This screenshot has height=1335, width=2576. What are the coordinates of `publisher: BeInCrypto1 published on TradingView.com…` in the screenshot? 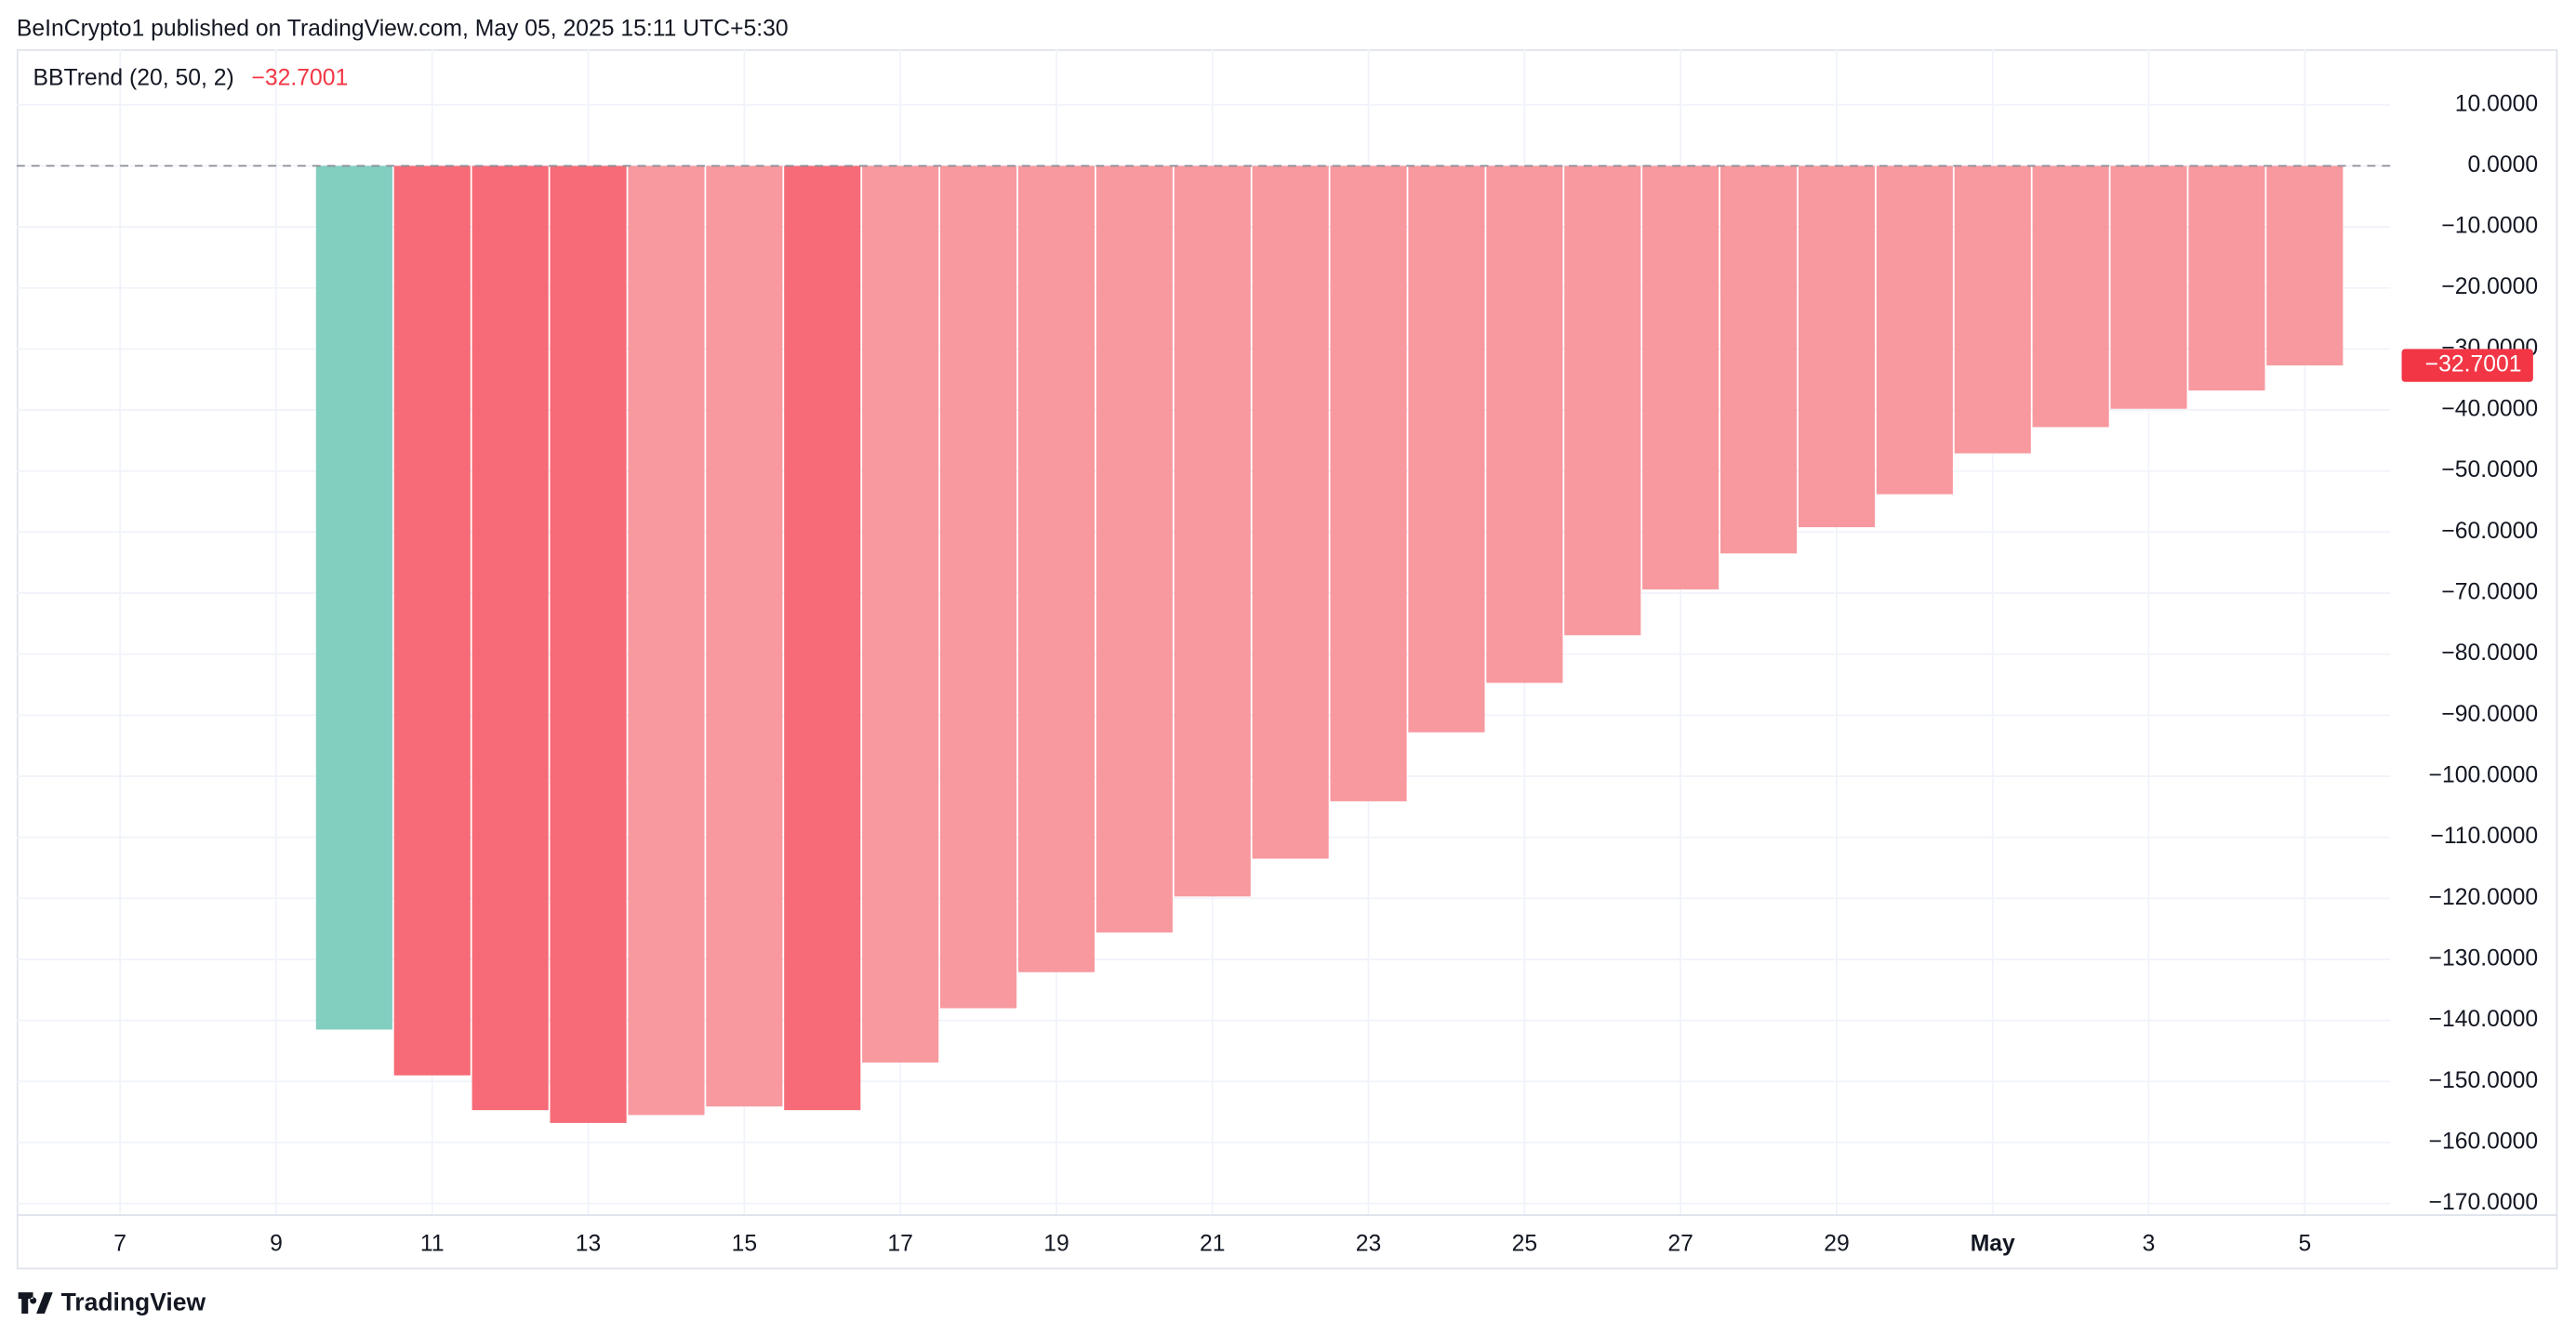 It's located at (403, 28).